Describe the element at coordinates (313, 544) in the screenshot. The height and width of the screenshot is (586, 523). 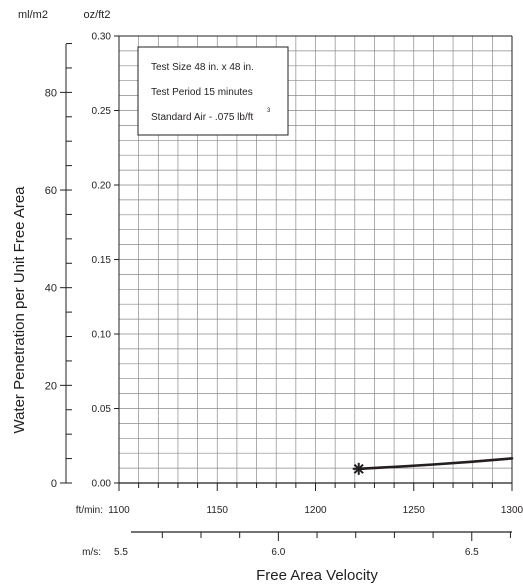
I see `x-axis-ms: 5.5 6.0 6.5` at that location.